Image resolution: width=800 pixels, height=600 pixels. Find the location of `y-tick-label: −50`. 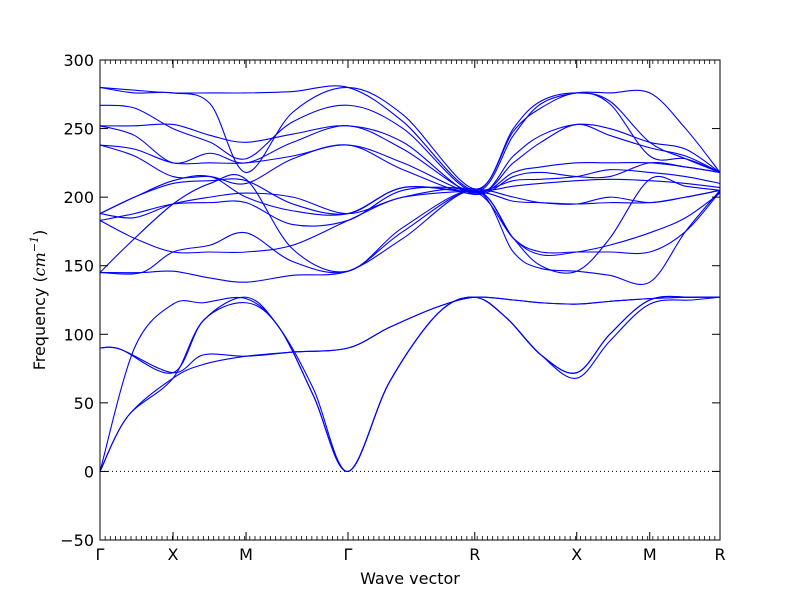

y-tick-label: −50 is located at coordinates (77, 540).